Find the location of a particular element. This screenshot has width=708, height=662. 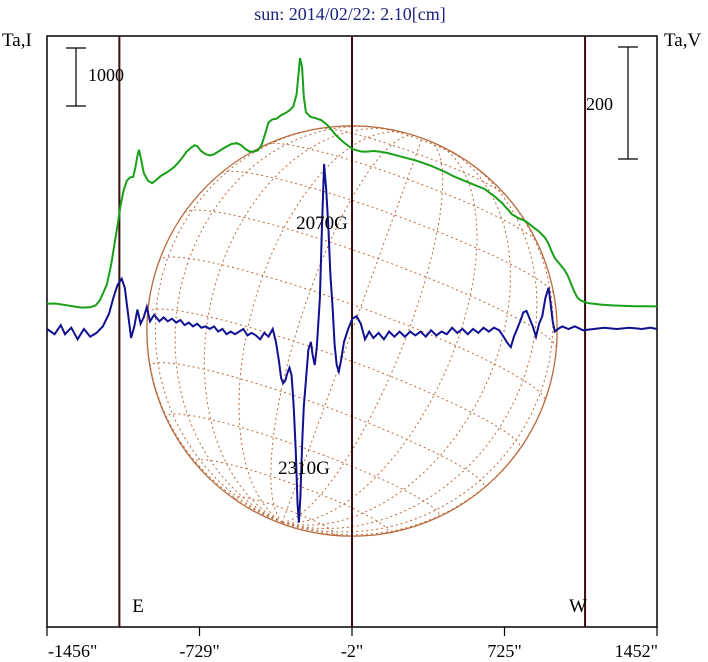

chart-title: sun: 2014/02/22: 2.10[cm] is located at coordinates (350, 14).